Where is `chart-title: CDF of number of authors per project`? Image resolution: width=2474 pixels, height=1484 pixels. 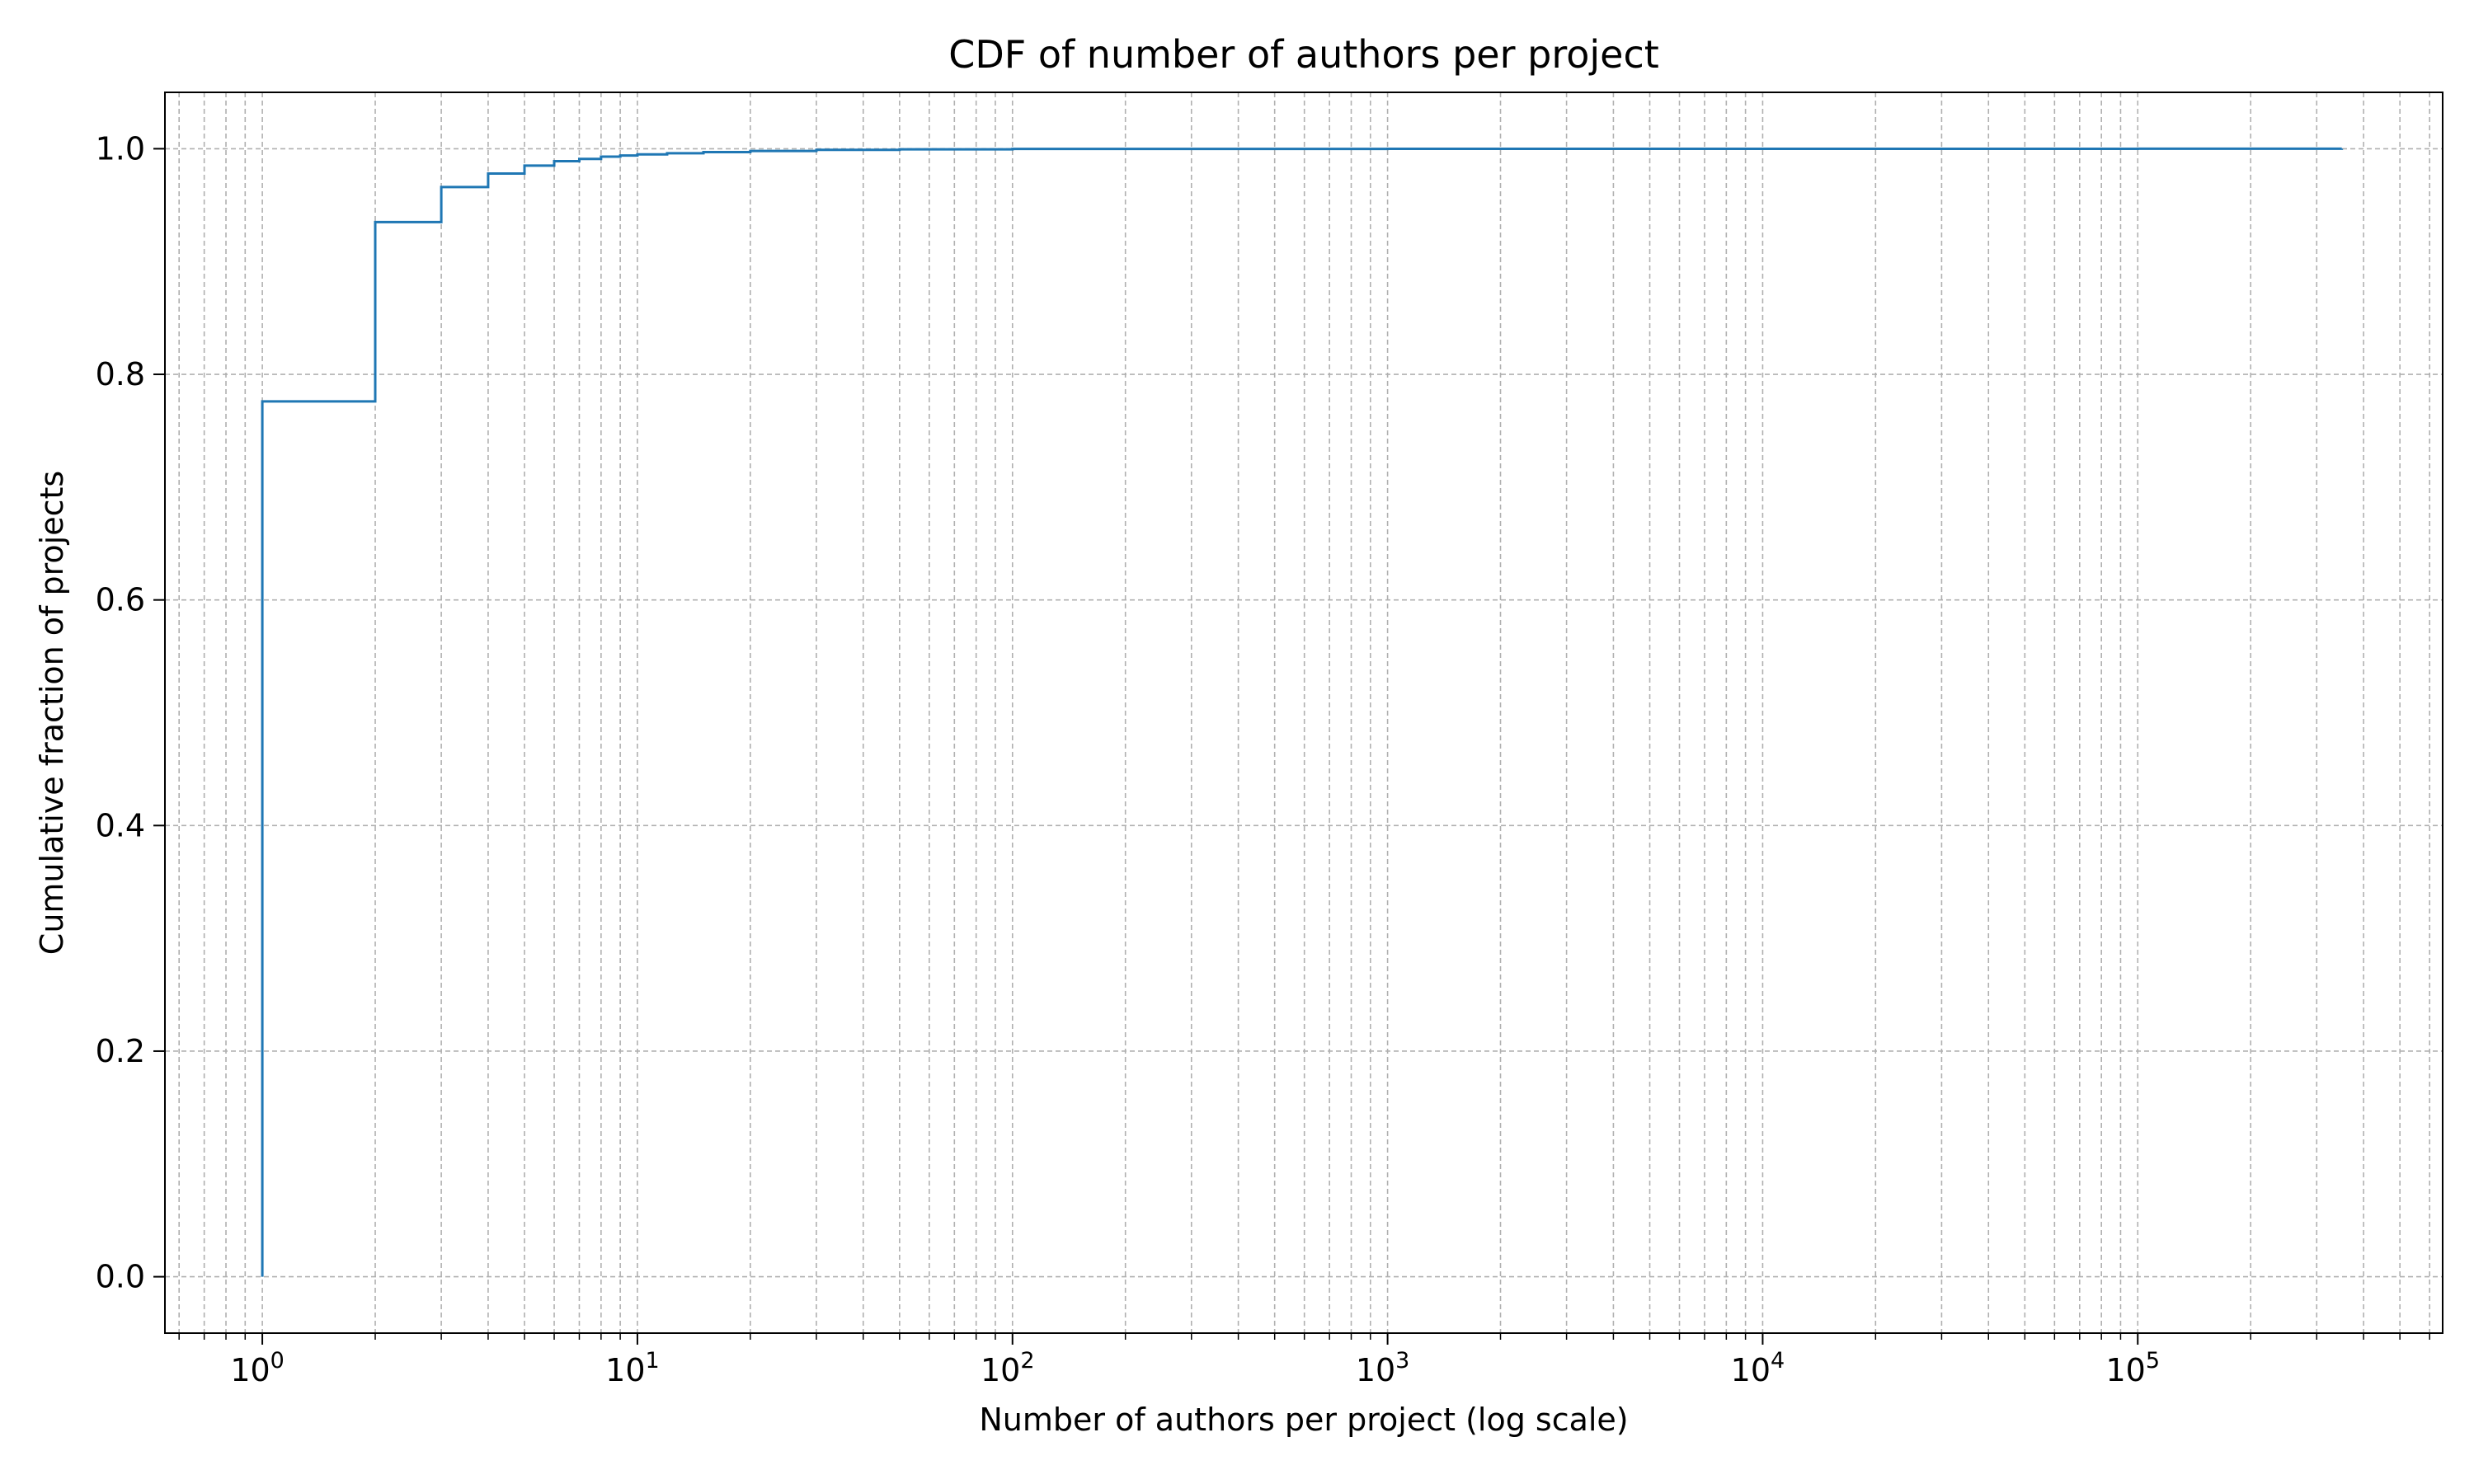
chart-title: CDF of number of authors per project is located at coordinates (1303, 54).